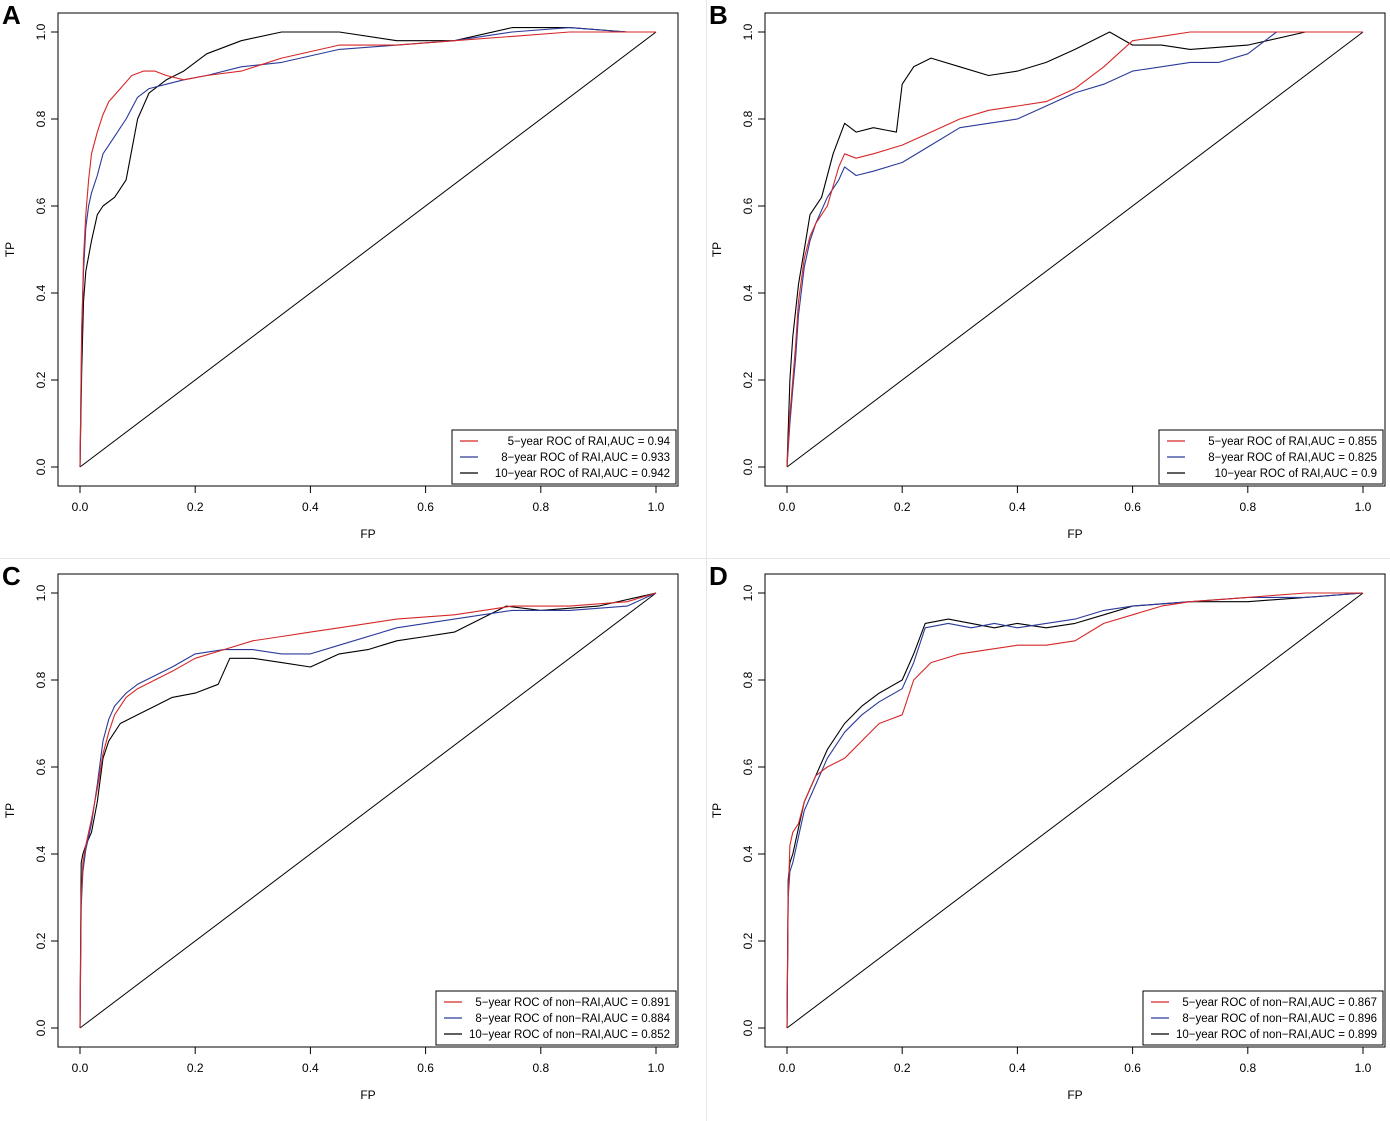 Image resolution: width=1390 pixels, height=1121 pixels. What do you see at coordinates (1276, 1035) in the screenshot?
I see `legend-label-10yr: 10−year ROC of non−RAI,AUC = 0.899` at bounding box center [1276, 1035].